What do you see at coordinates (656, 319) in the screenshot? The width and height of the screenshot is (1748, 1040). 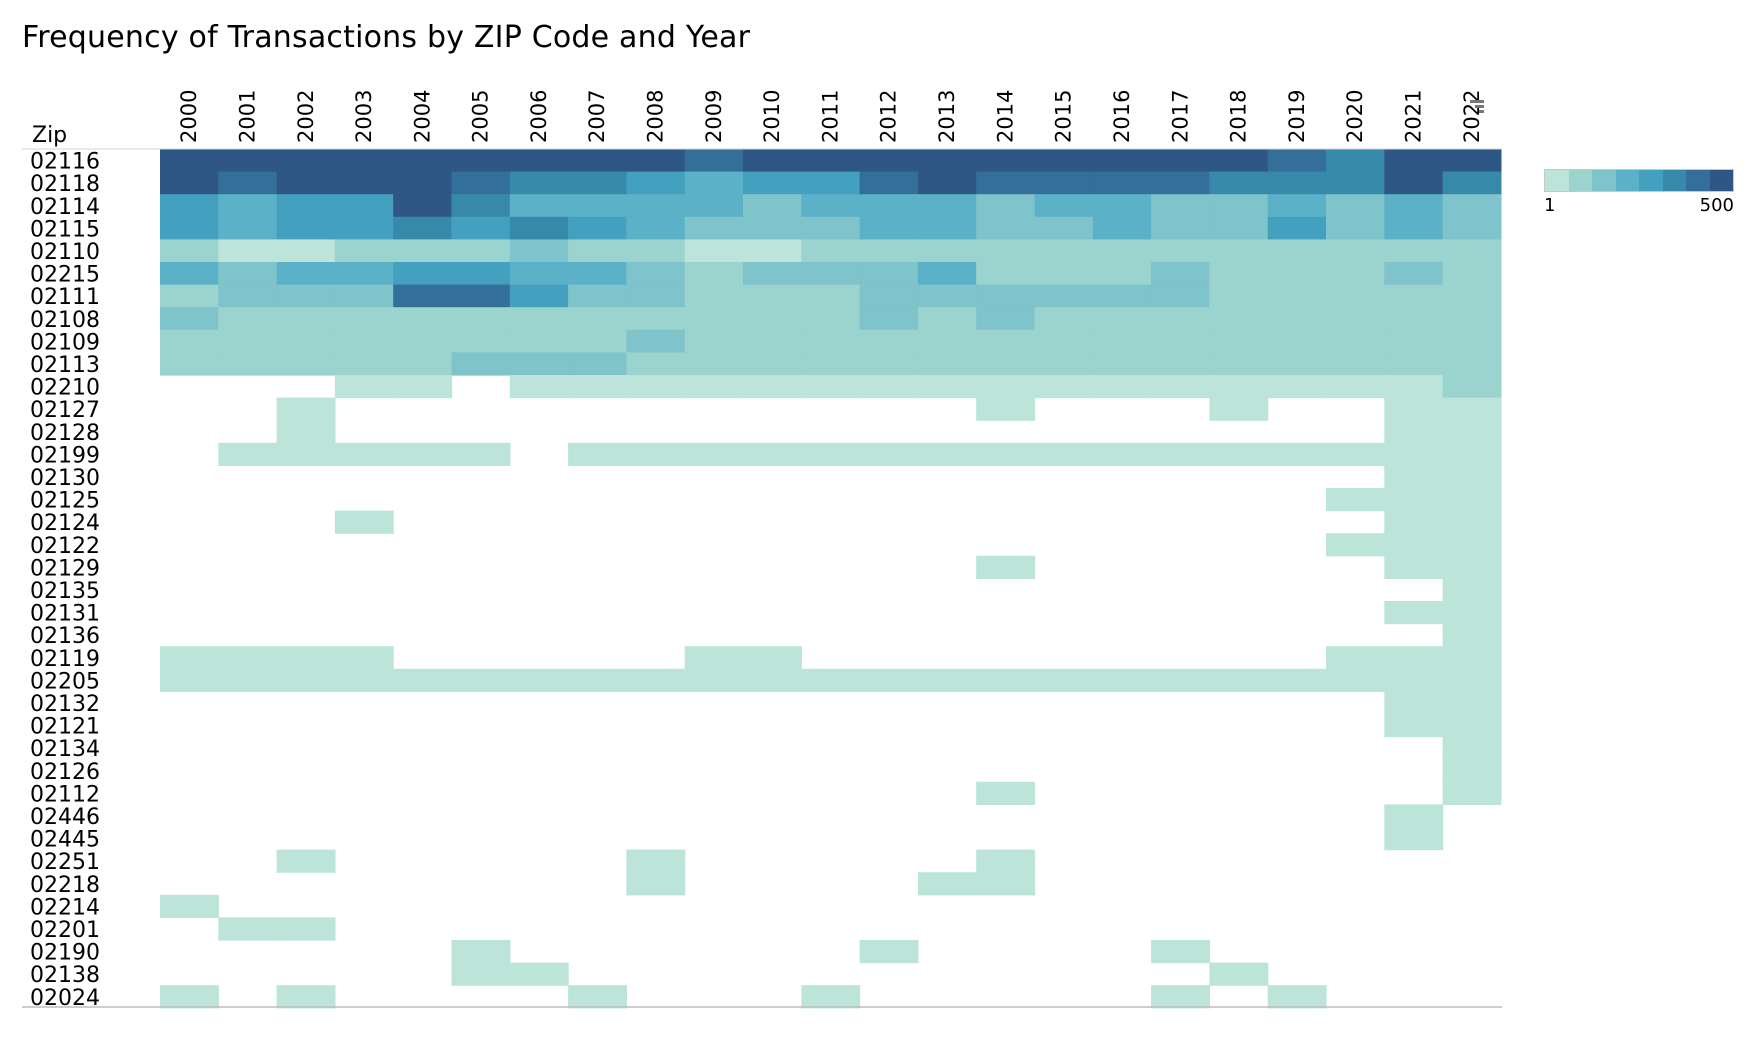 I see `heatmap-cell-02108-2008` at bounding box center [656, 319].